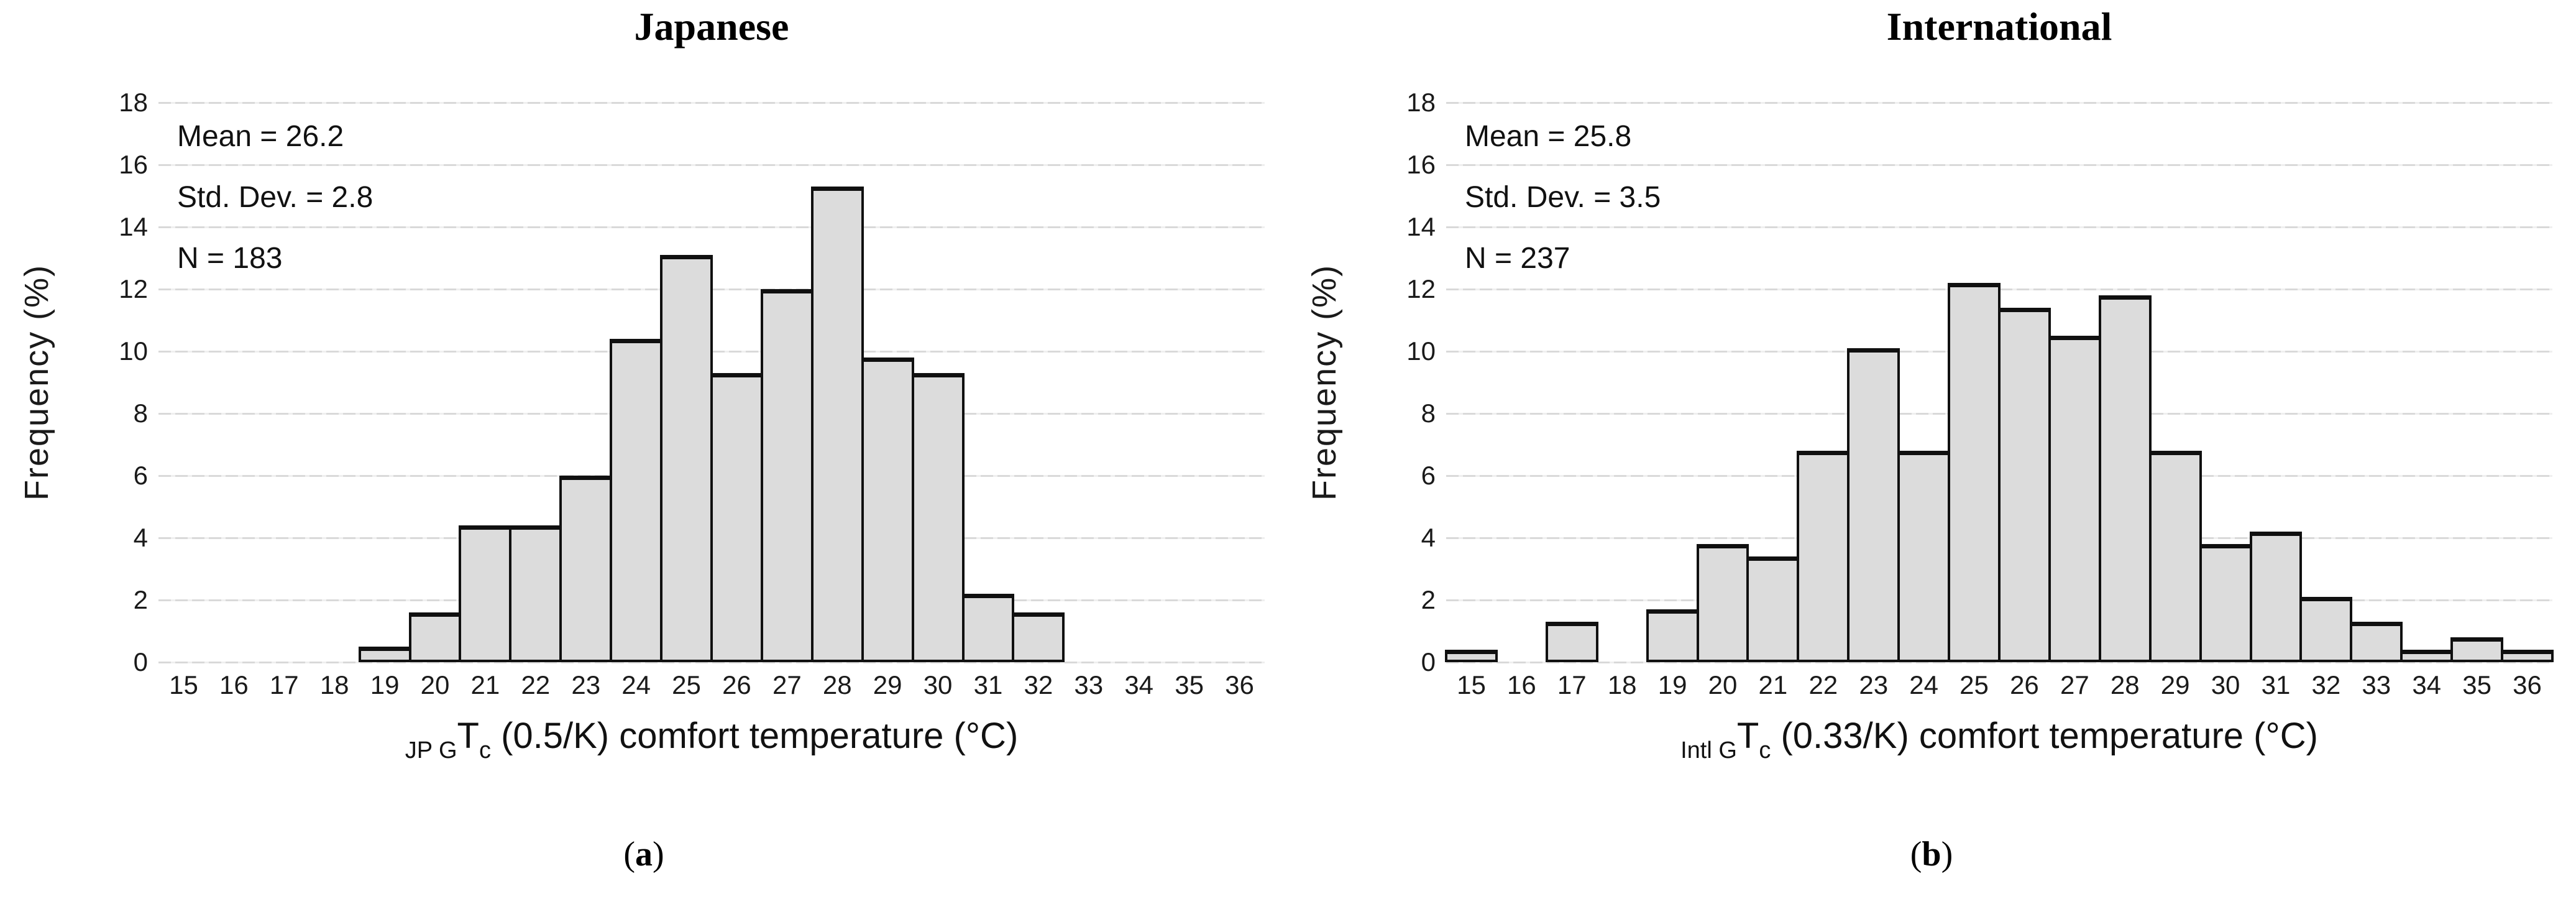  I want to click on stat-std-dev: Std. Dev. = 2.8, so click(275, 198).